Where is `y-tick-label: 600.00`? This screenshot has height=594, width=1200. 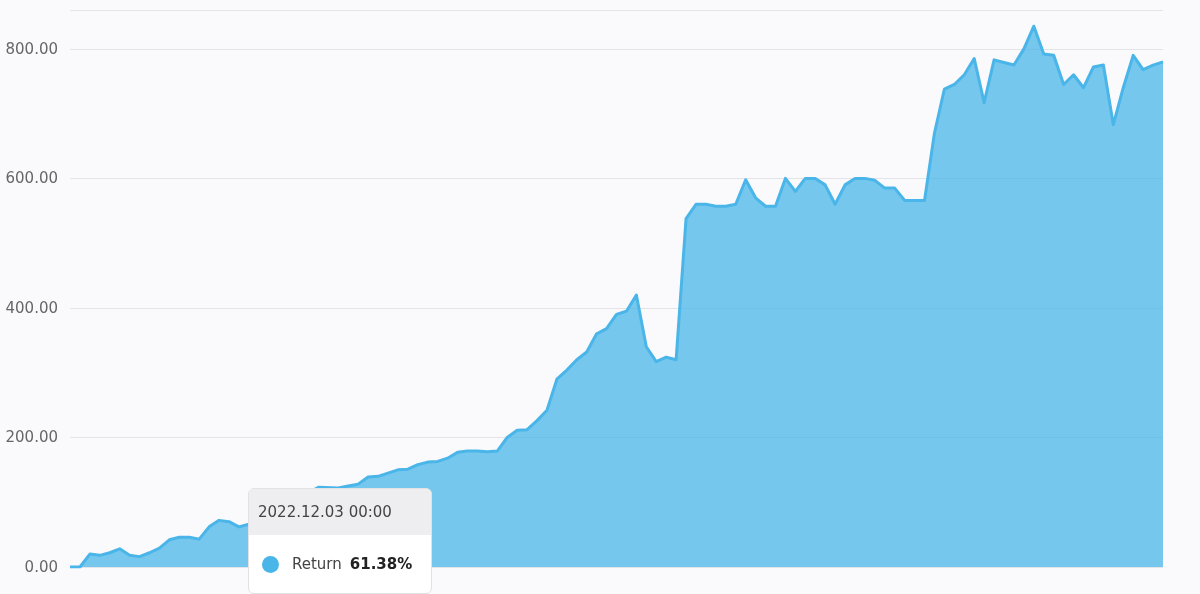
y-tick-label: 600.00 is located at coordinates (31, 178).